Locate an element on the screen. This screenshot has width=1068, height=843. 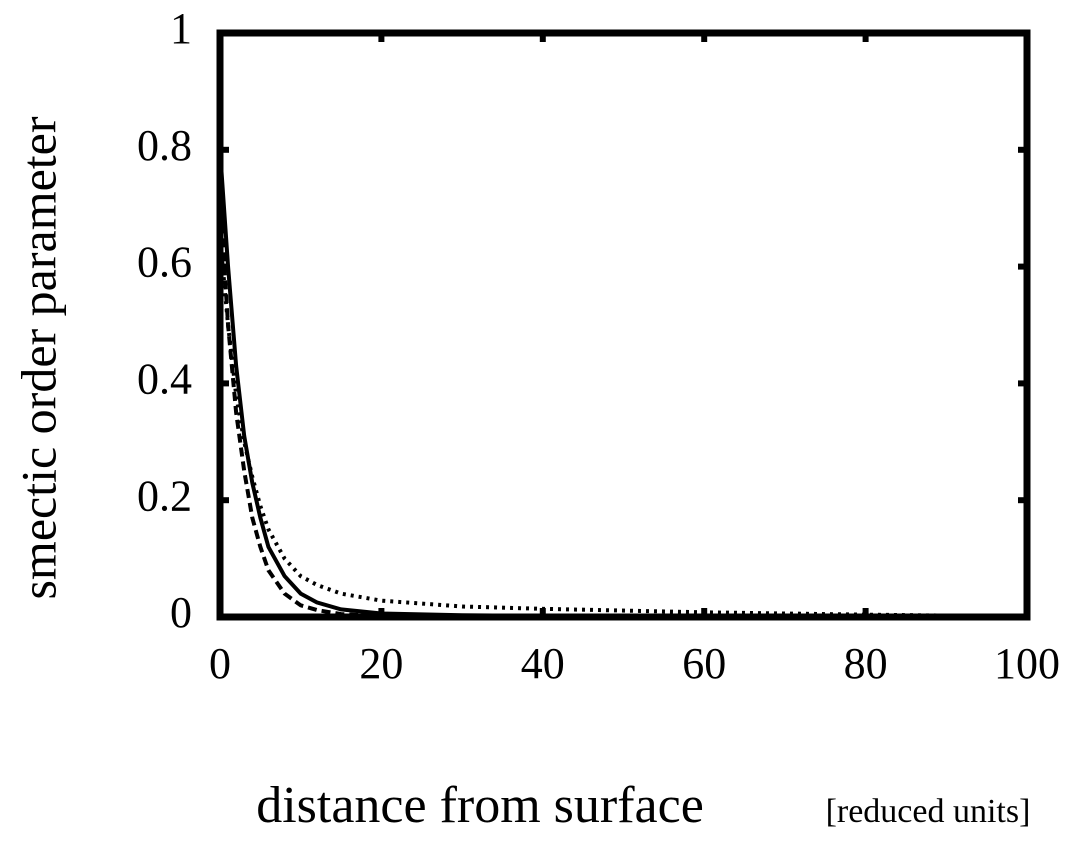
y-tick-label: 0.6 is located at coordinates (164, 262).